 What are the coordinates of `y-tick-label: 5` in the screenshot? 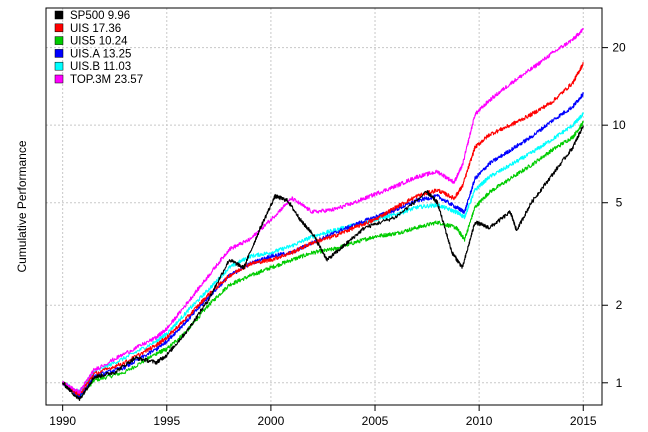 It's located at (619, 203).